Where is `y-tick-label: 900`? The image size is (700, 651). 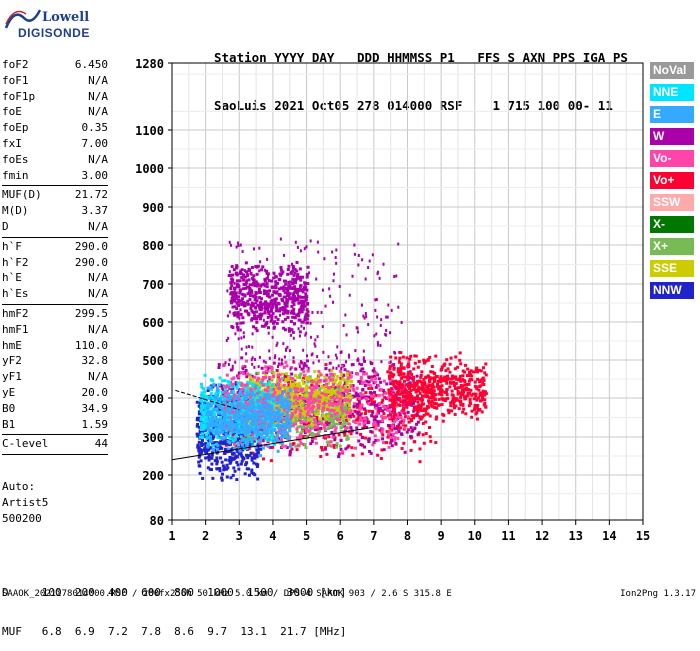 y-tick-label: 900 is located at coordinates (153, 208).